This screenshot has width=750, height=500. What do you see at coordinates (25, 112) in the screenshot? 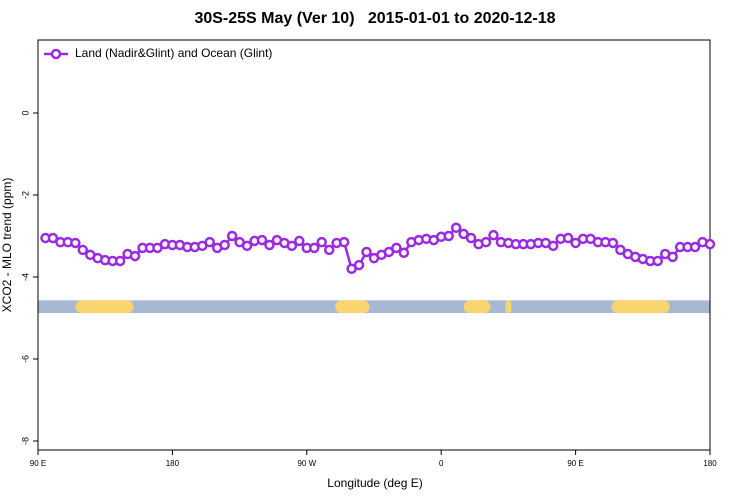
I see `y-tick-label: 0` at bounding box center [25, 112].